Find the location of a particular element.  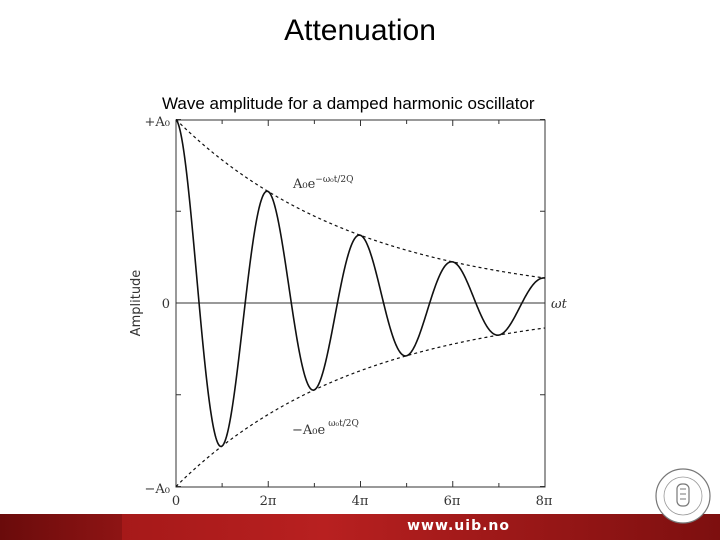

x-tick-label-6pi: 6π is located at coordinates (452, 501).